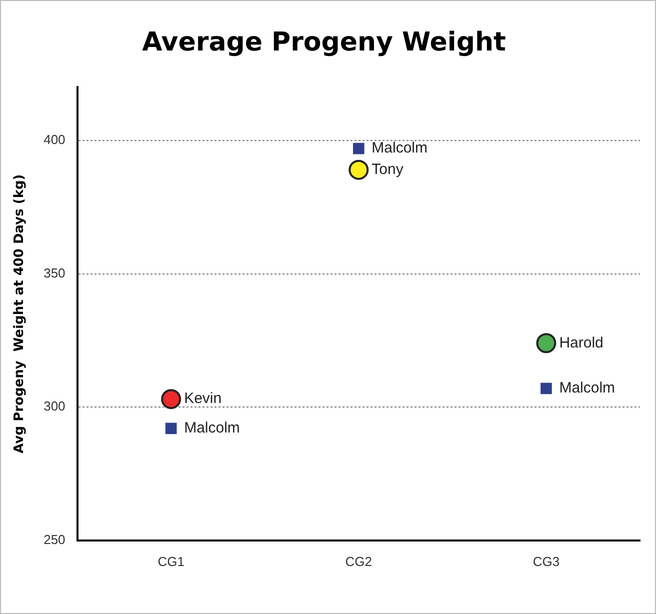  Describe the element at coordinates (55, 272) in the screenshot. I see `y-tick-label: 350` at that location.